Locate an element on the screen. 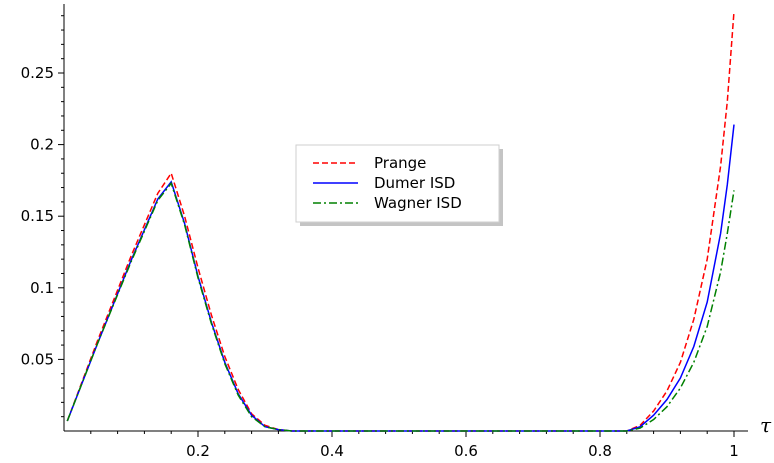 The height and width of the screenshot is (463, 774). x-tick-label: 0.8 is located at coordinates (600, 451).